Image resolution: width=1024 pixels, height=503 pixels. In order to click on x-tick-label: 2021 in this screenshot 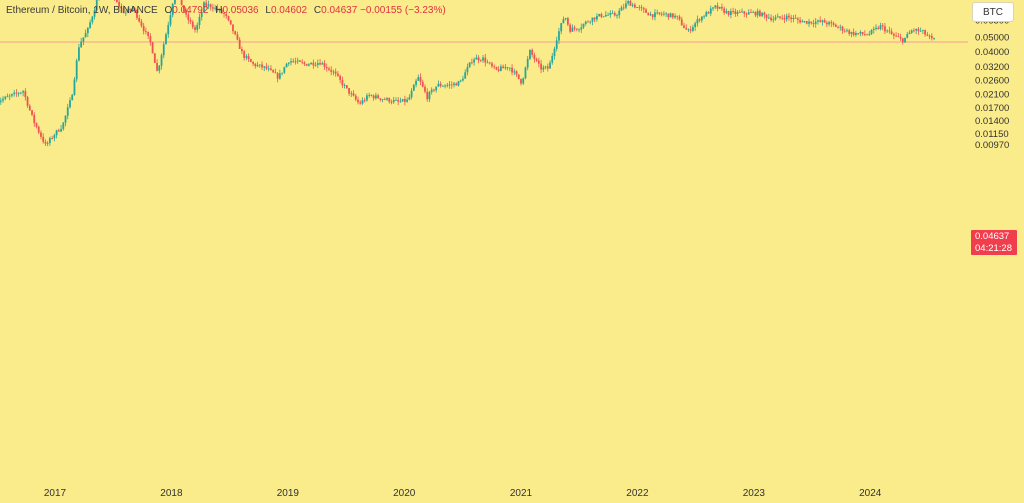, I will do `click(521, 493)`.